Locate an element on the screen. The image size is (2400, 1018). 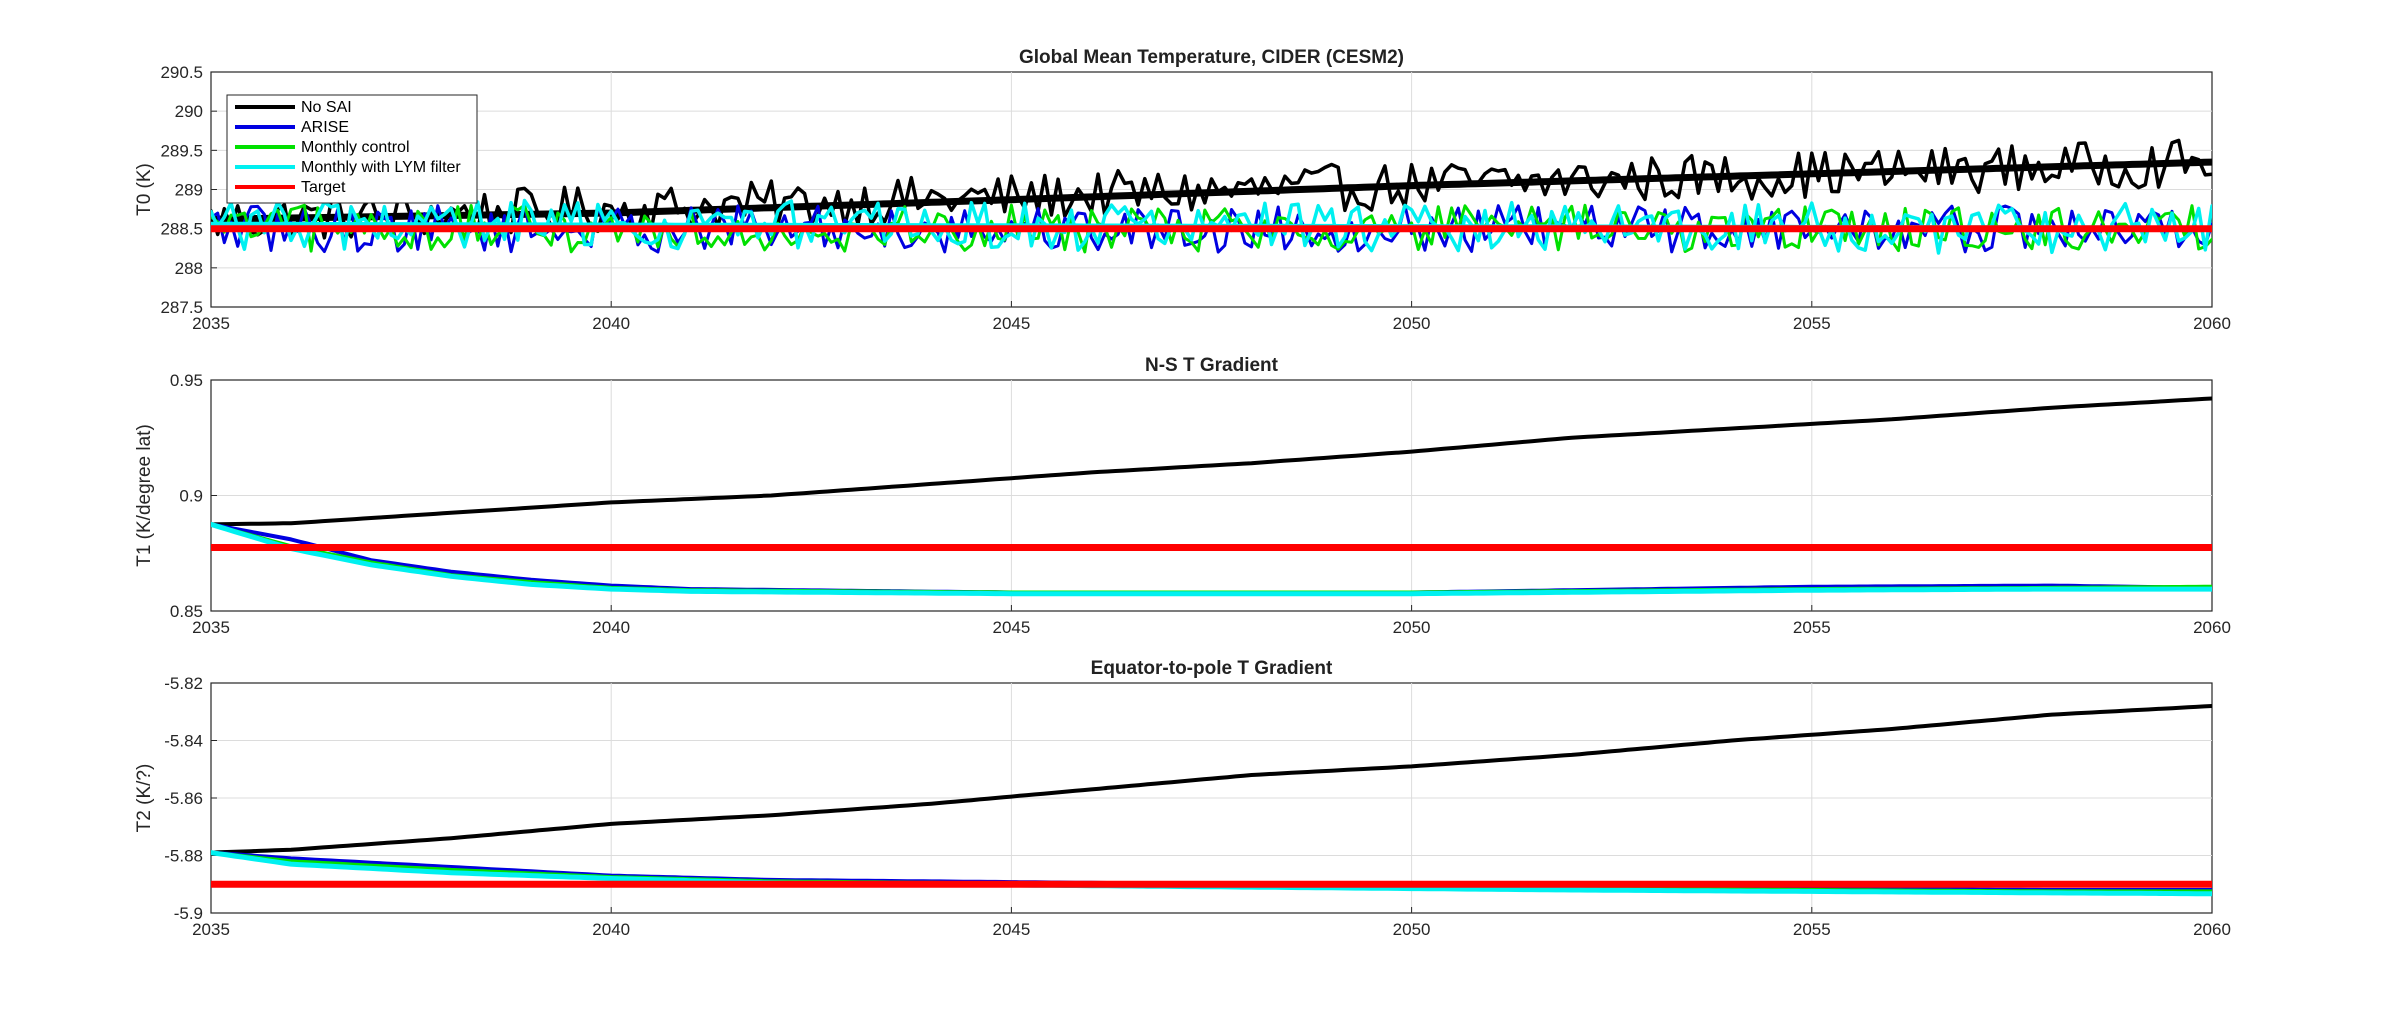
y-tick-label: -5.84 is located at coordinates (183, 741).